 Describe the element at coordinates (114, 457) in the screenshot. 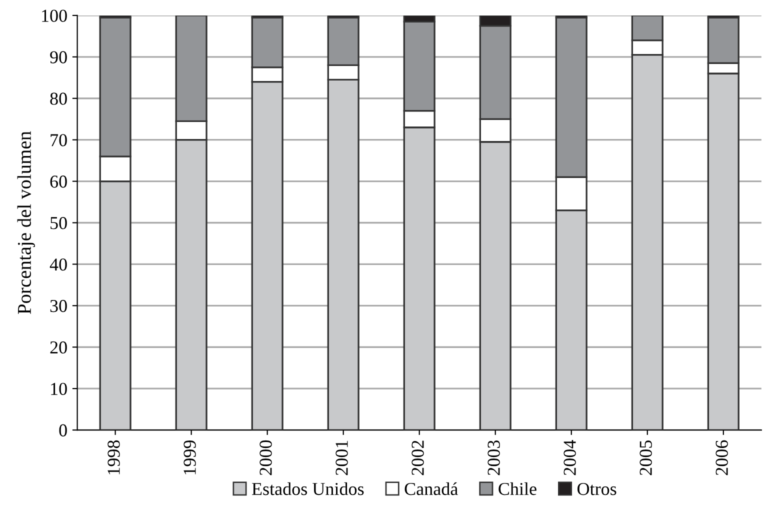

I see `x-tick-label: 1998` at that location.